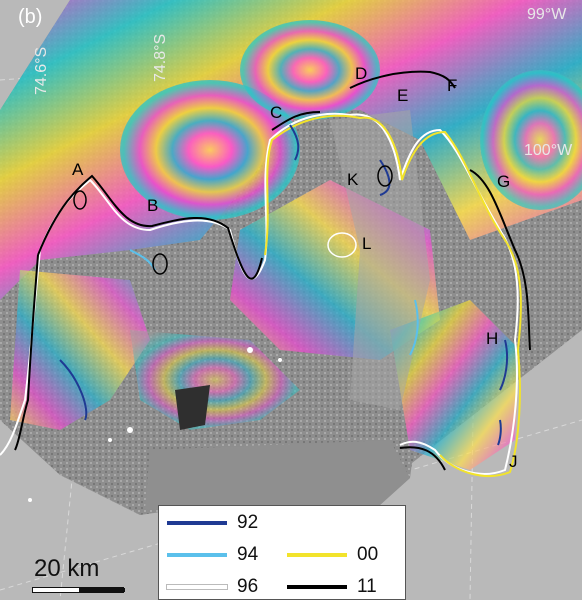  Describe the element at coordinates (452, 85) in the screenshot. I see `place-label-f: F` at that location.